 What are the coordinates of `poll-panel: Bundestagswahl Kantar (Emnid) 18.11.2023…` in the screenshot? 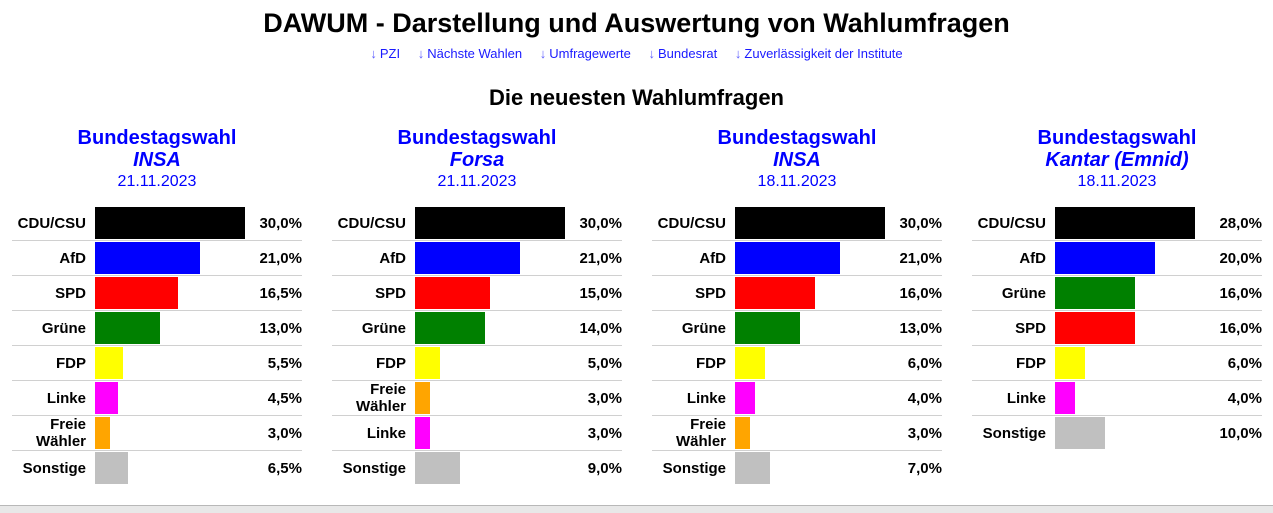 It's located at (1117, 288).